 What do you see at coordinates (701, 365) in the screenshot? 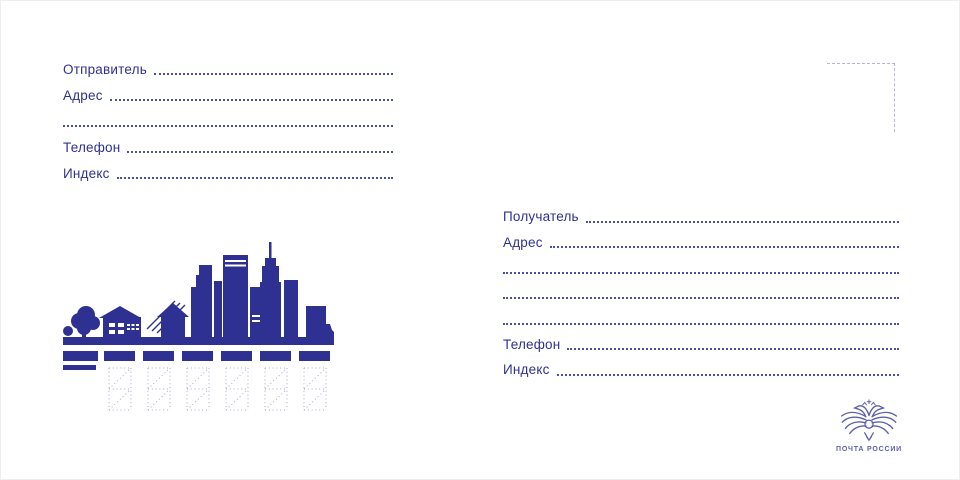
I see `recipient-index-row: Индекс` at bounding box center [701, 365].